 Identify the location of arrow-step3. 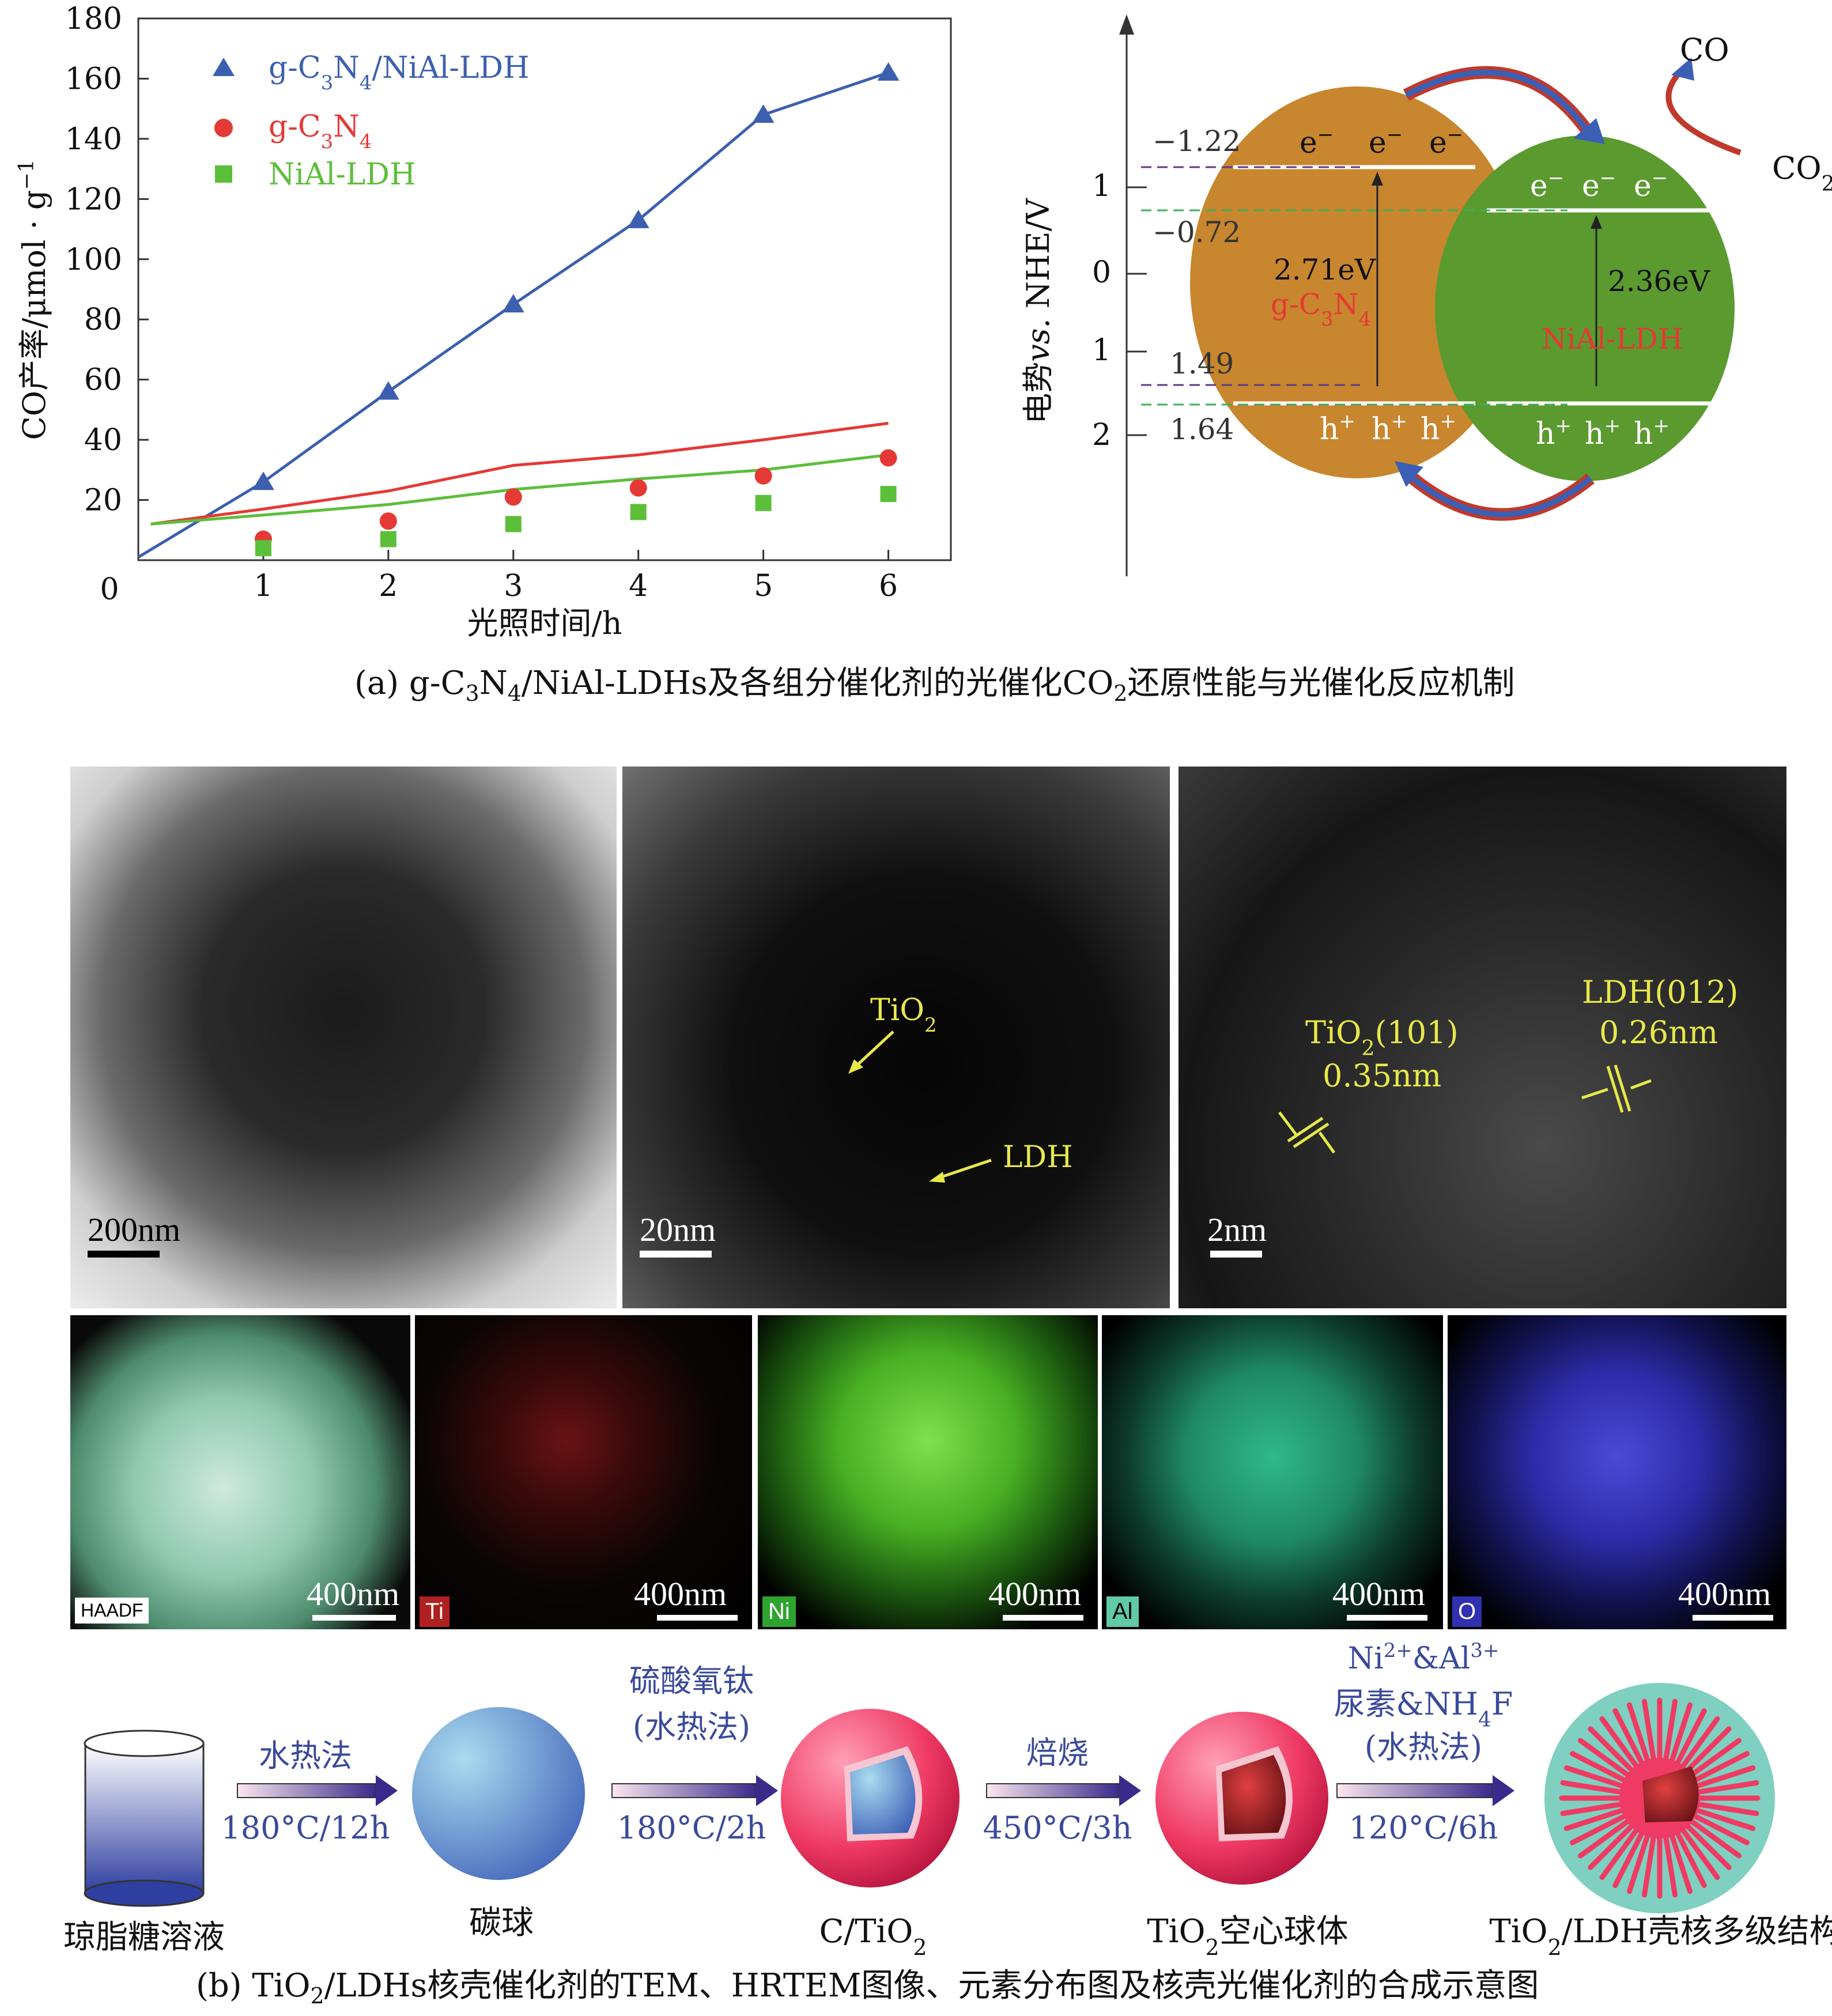
(1063, 1791).